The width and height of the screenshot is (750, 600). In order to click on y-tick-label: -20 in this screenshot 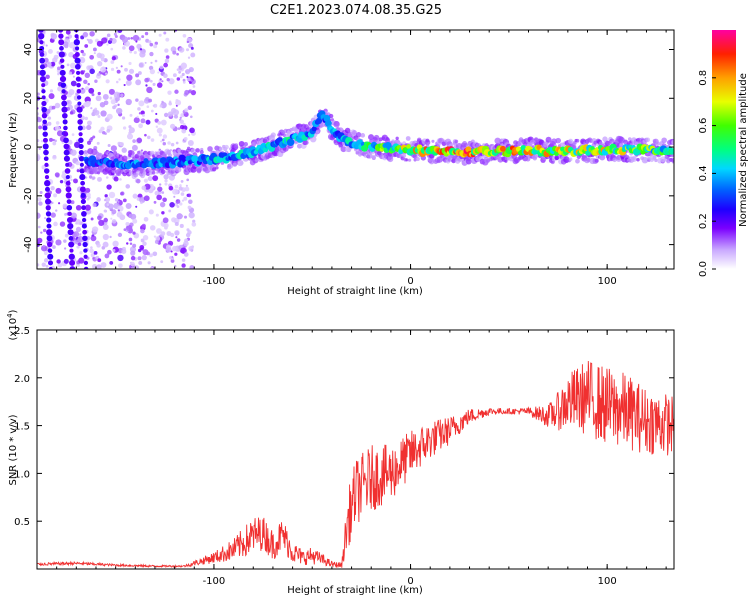, I will do `click(28, 196)`.